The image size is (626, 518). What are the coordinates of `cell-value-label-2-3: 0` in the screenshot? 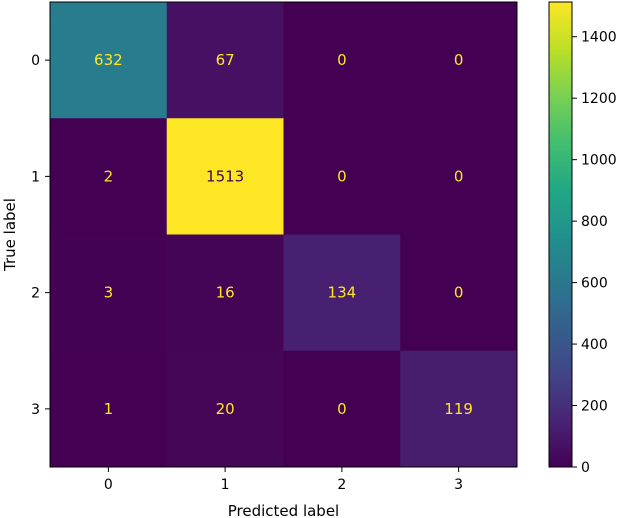 It's located at (459, 293).